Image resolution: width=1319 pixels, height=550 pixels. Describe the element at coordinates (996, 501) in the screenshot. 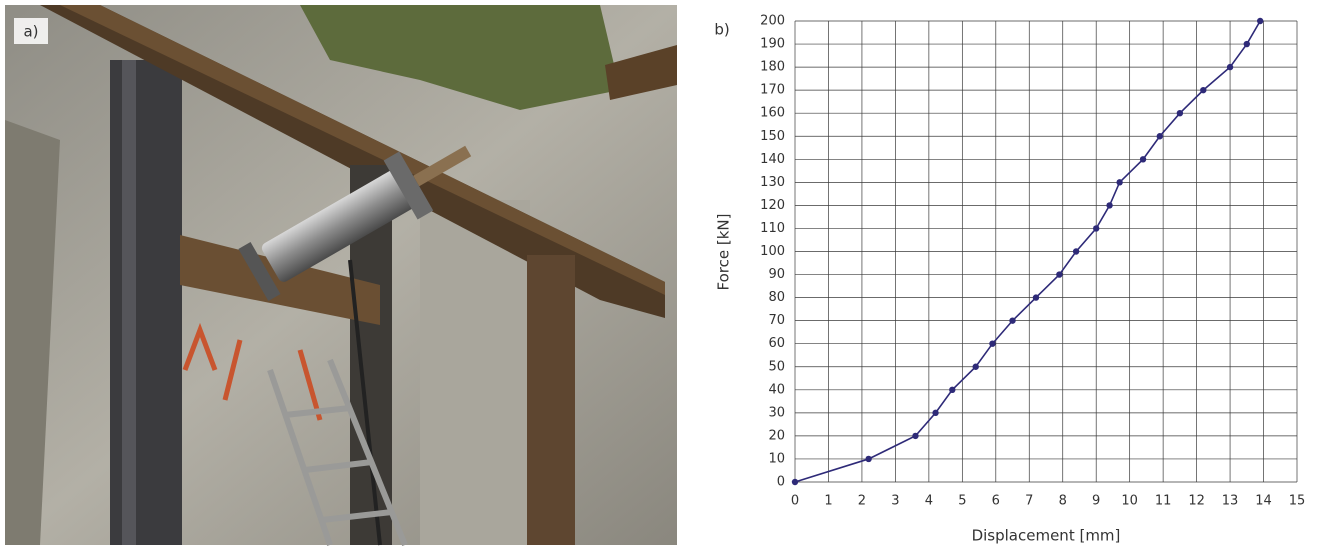

I see `x-tick-label: 6` at that location.